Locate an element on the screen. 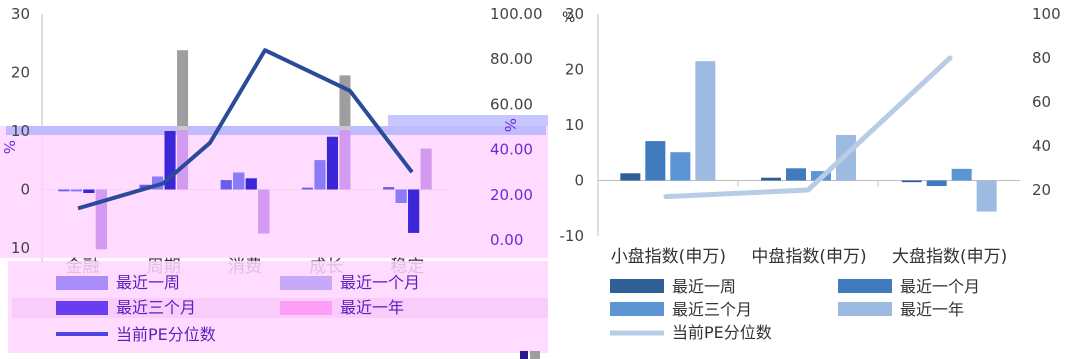 The image size is (1068, 359). left-y-tick-label: 20 is located at coordinates (20, 73).